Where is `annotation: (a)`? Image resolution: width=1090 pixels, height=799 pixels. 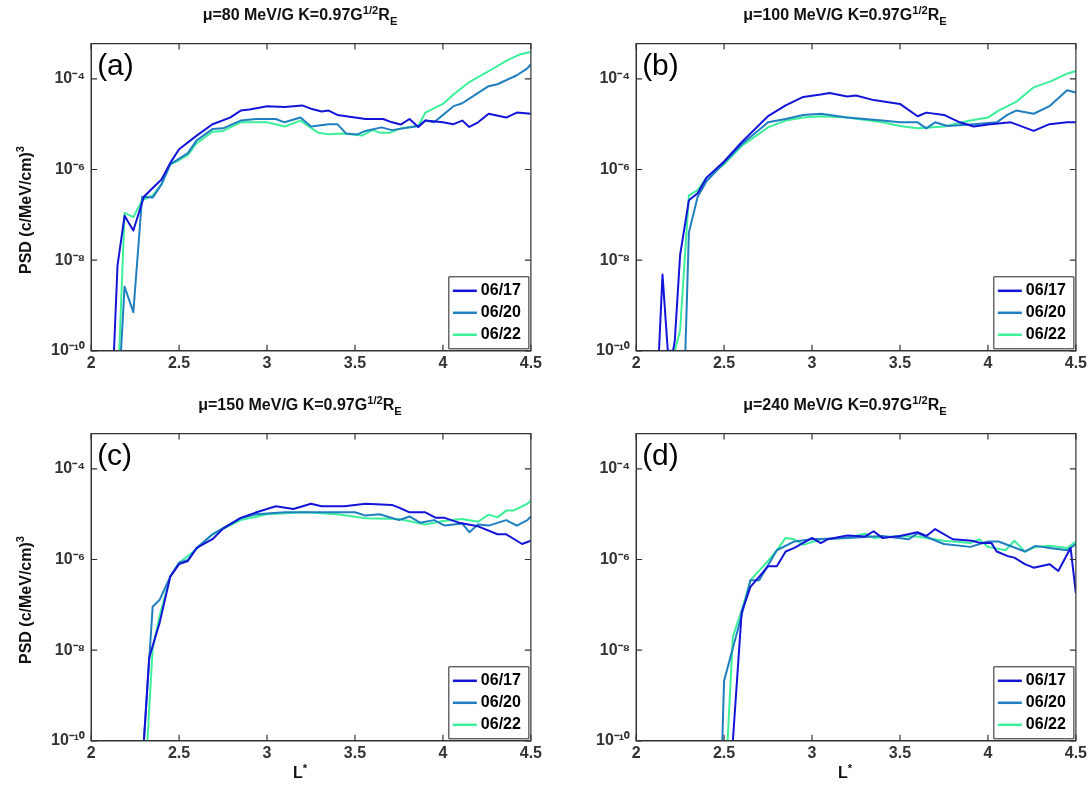
annotation: (a) is located at coordinates (115, 64).